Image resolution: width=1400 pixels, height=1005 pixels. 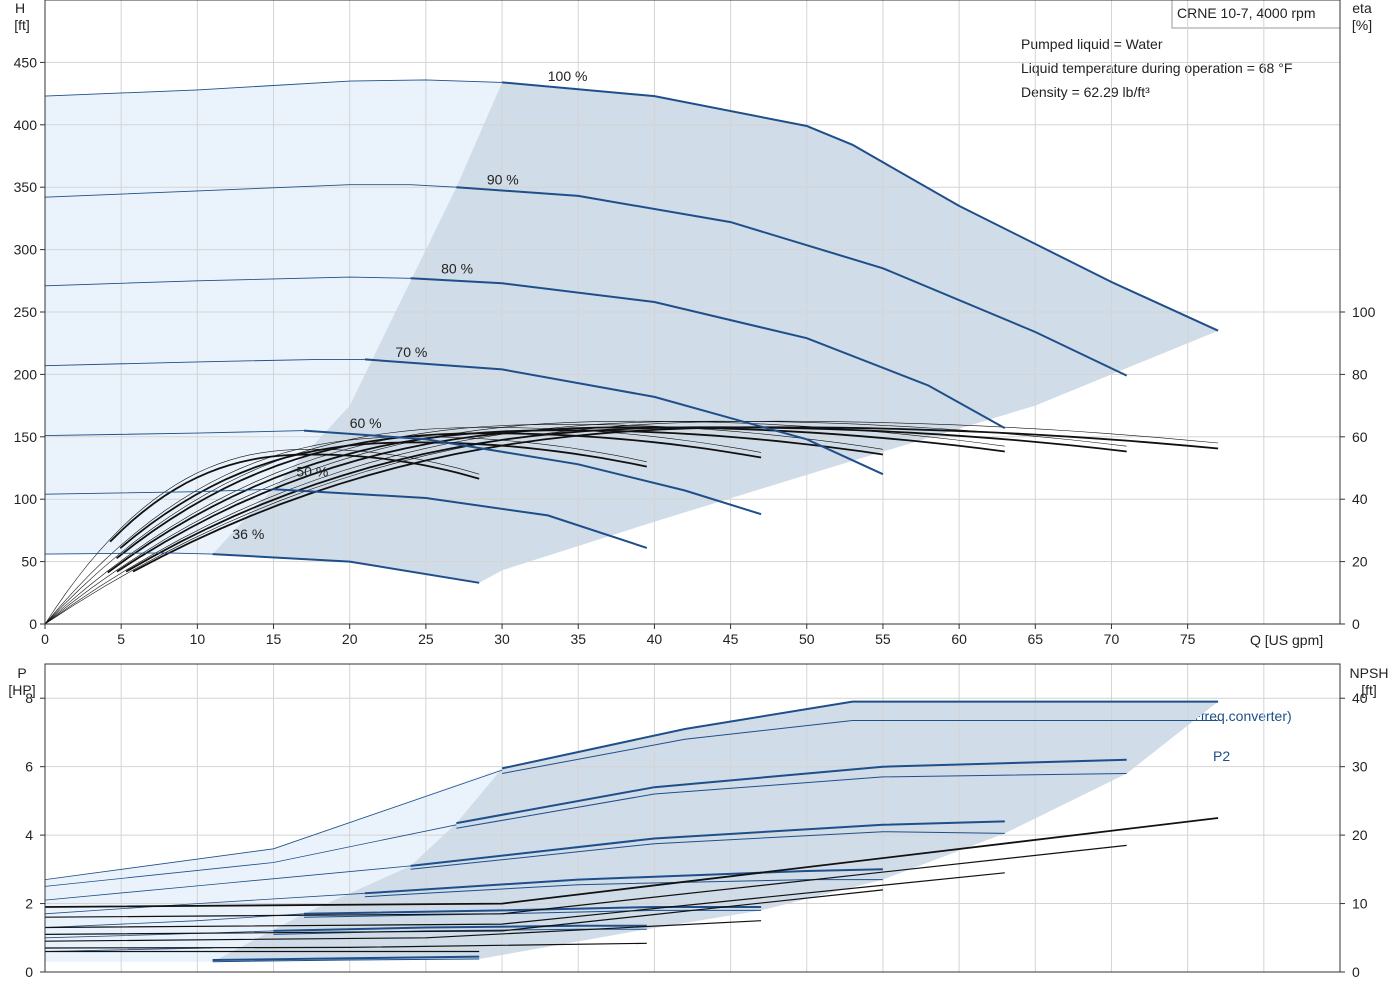 What do you see at coordinates (29, 904) in the screenshot?
I see `power-tick-label-2: 2` at bounding box center [29, 904].